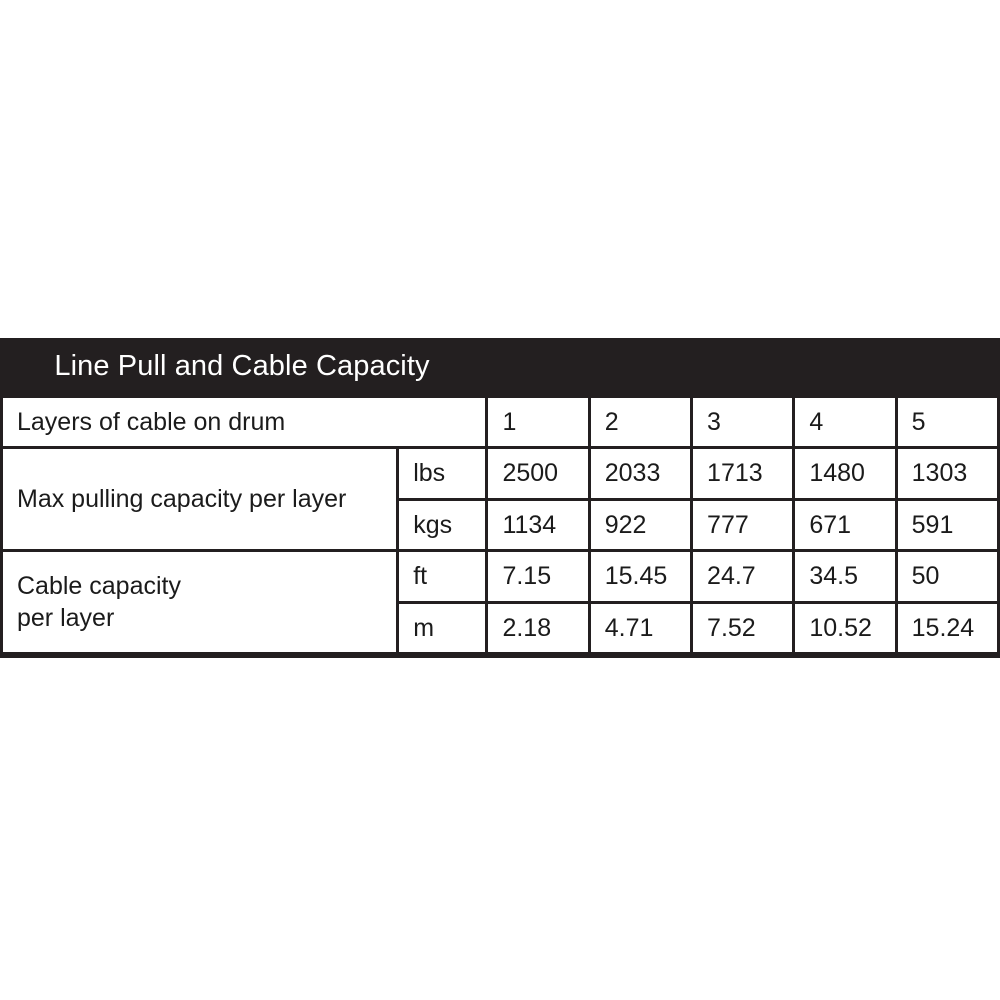  Describe the element at coordinates (200, 499) in the screenshot. I see `section-label-max-pulling-capacity: Max pulling capacity per layer` at that location.